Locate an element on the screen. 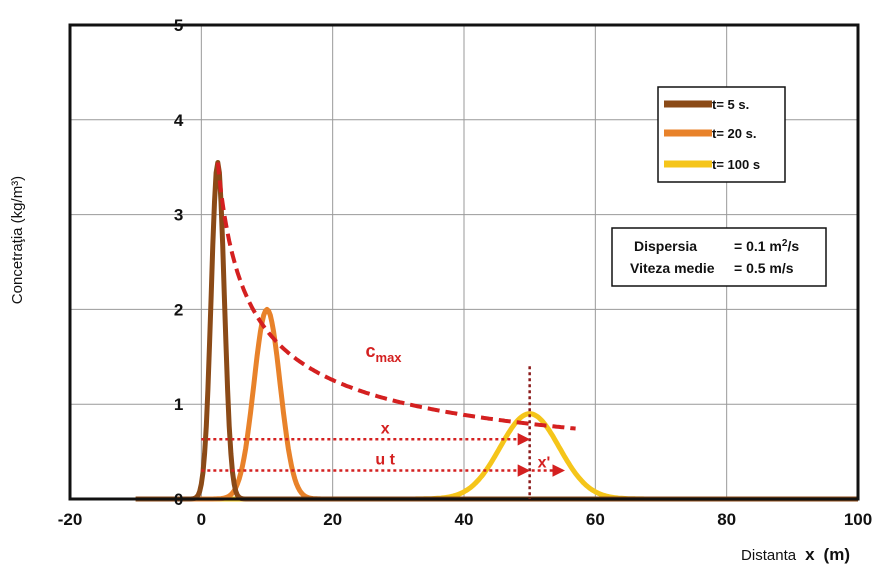  x-distance-label: x is located at coordinates (385, 428).